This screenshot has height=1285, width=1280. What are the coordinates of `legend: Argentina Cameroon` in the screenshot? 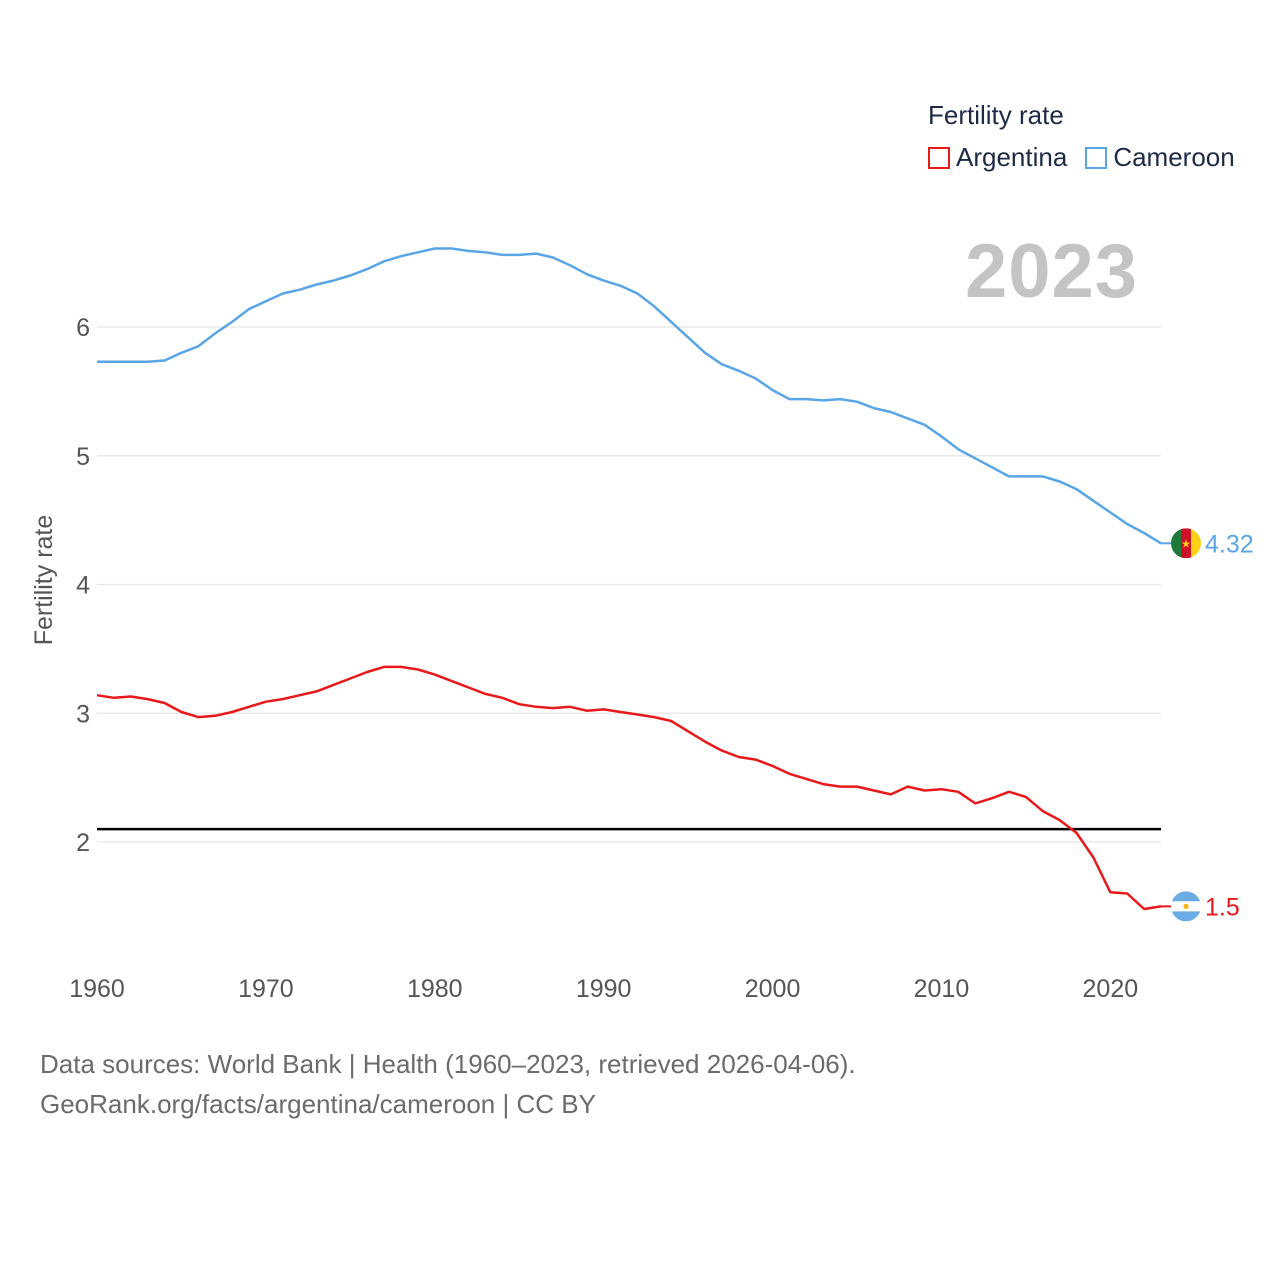 It's located at (1086, 157).